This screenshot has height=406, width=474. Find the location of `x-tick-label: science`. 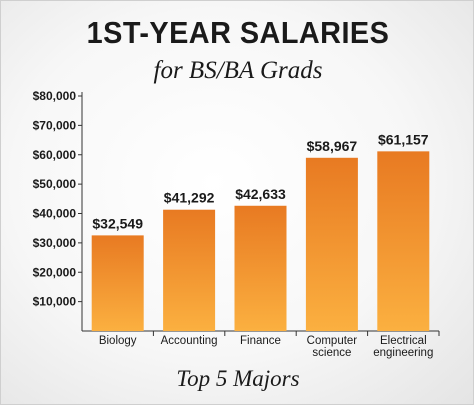

x-tick-label: science is located at coordinates (331, 353).